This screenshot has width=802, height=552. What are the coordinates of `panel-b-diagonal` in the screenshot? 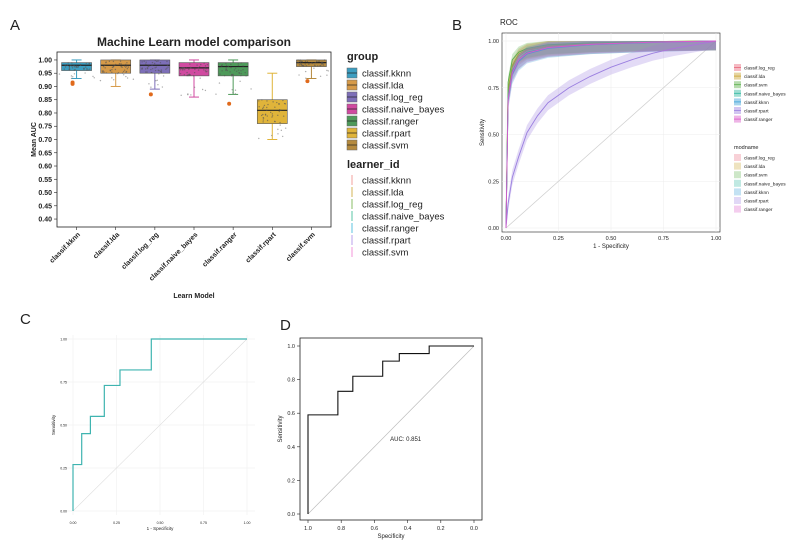 It's located at (611, 134).